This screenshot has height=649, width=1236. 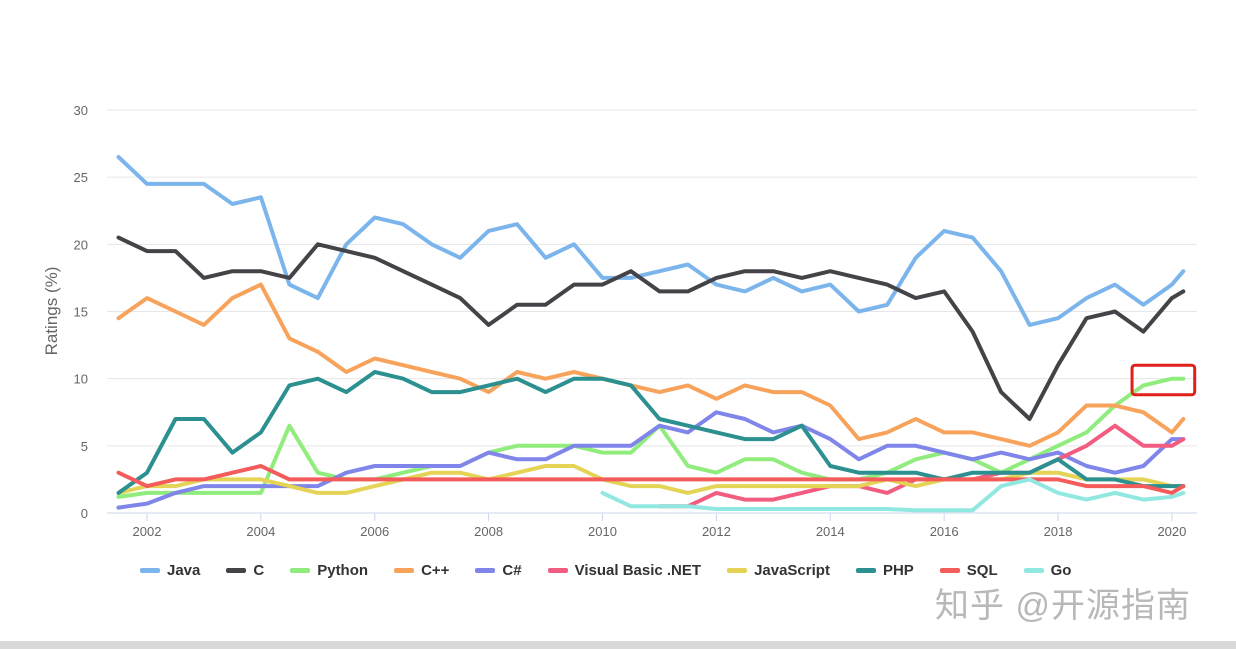 I want to click on bottom-scrollbar, so click(x=618, y=645).